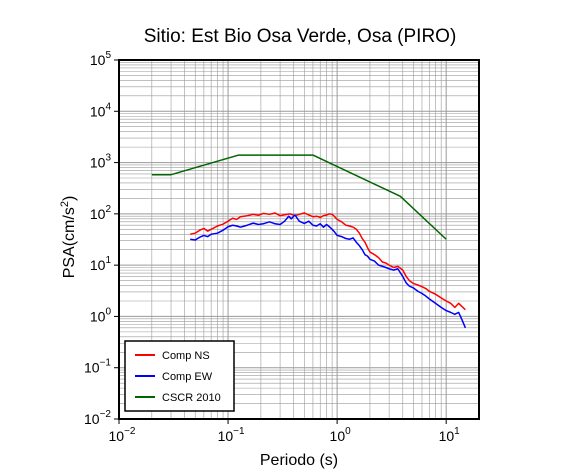 This screenshot has width=586, height=475. What do you see at coordinates (348, 431) in the screenshot?
I see `x-tick-label-exp: 0` at bounding box center [348, 431].